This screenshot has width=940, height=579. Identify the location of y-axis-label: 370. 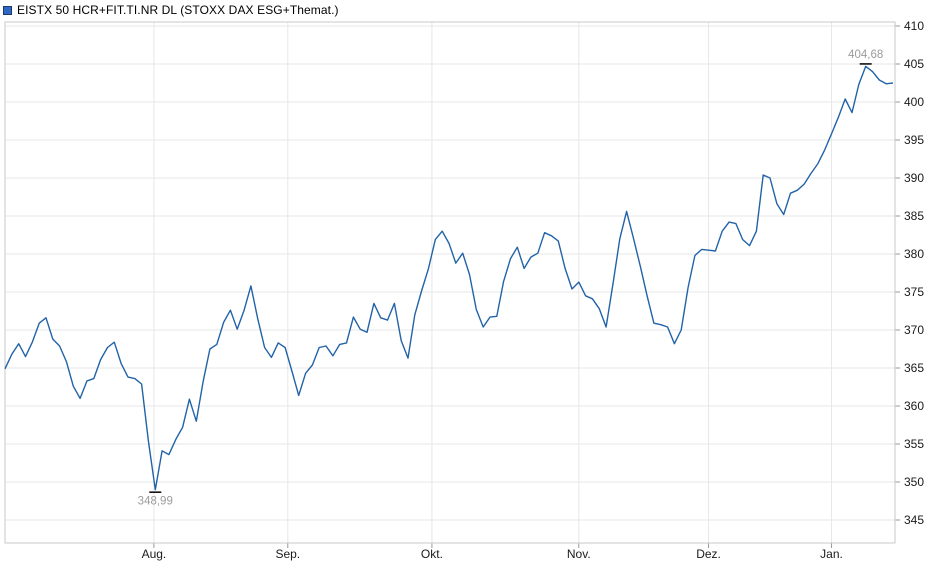
(914, 330).